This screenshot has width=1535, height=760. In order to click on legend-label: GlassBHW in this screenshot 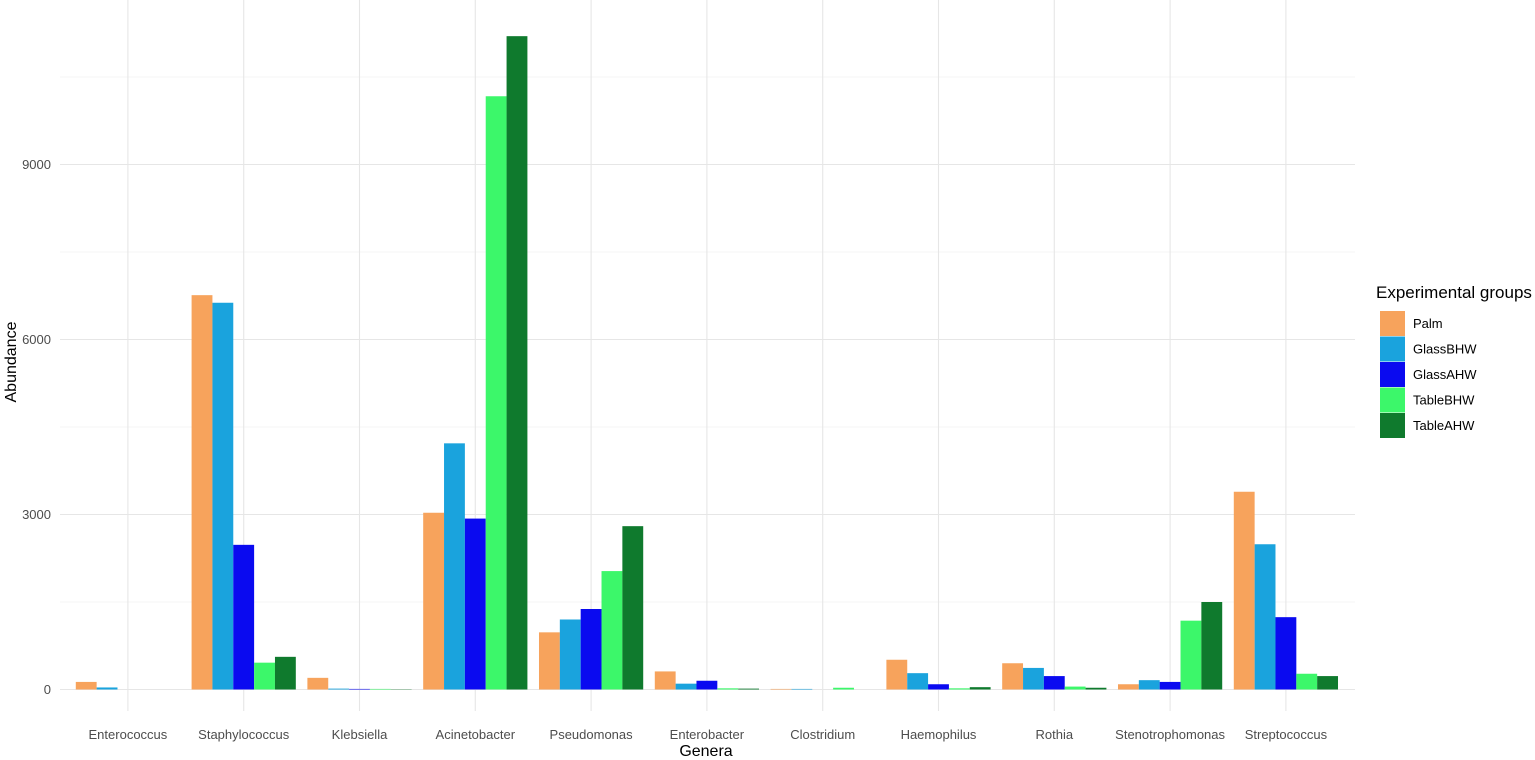, I will do `click(1445, 349)`.